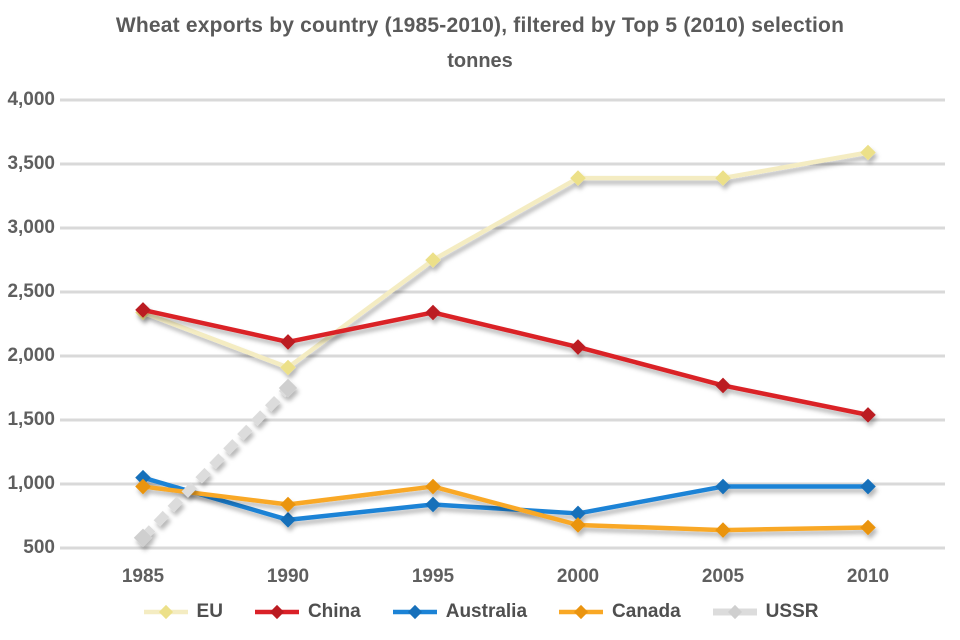 This screenshot has width=960, height=640. What do you see at coordinates (480, 61) in the screenshot?
I see `chart-subtitle-unit: tonnes` at bounding box center [480, 61].